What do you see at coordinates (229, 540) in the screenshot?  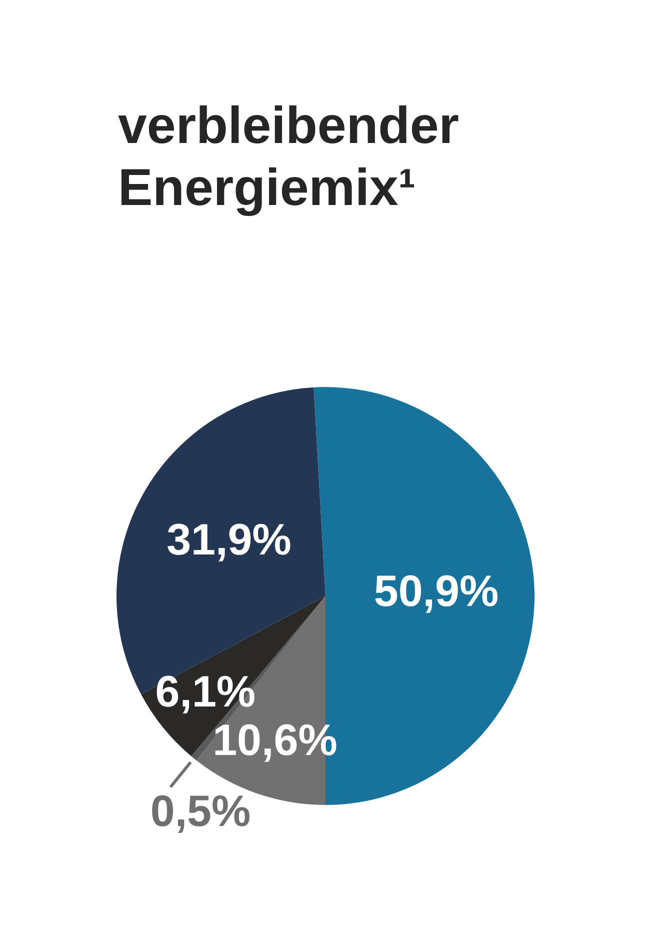 I see `data-label: 31,9%` at bounding box center [229, 540].